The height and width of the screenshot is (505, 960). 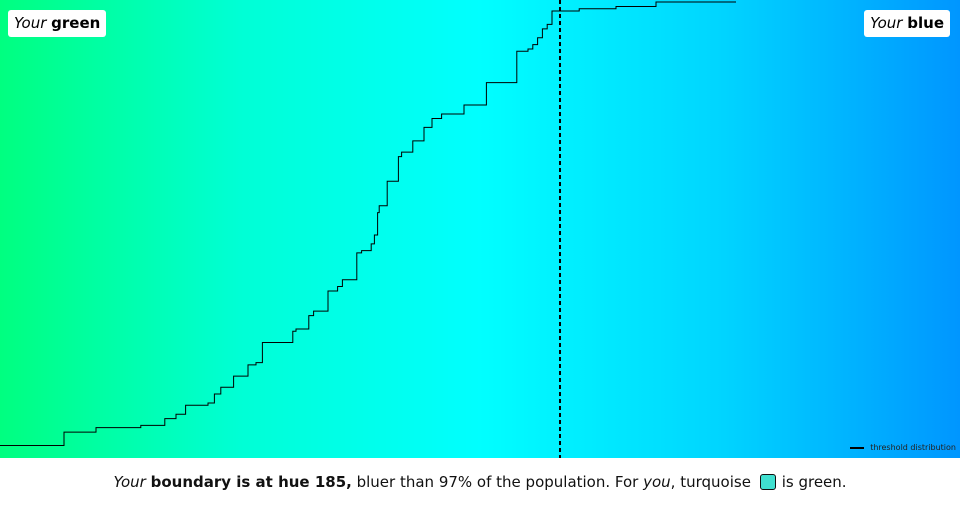 What do you see at coordinates (814, 481) in the screenshot?
I see `caption-is-green-text: is green.` at bounding box center [814, 481].